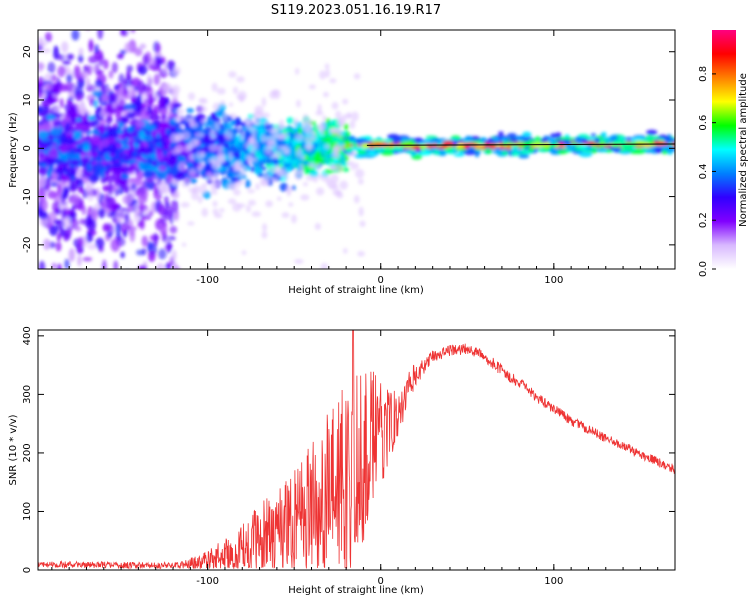  Describe the element at coordinates (27, 335) in the screenshot. I see `y-tick-label: 400` at that location.